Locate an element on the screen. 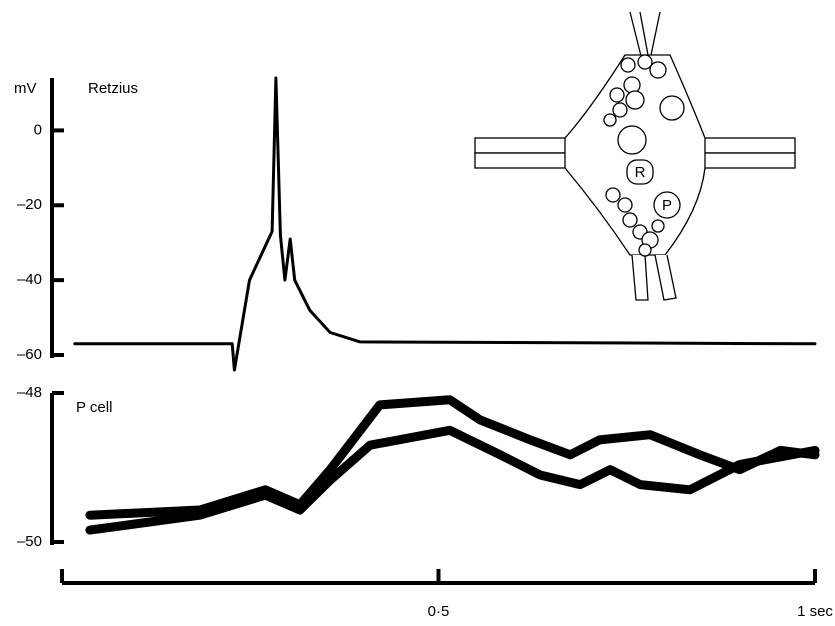 This screenshot has height=626, width=835. panel-title: Retzius is located at coordinates (113, 88).